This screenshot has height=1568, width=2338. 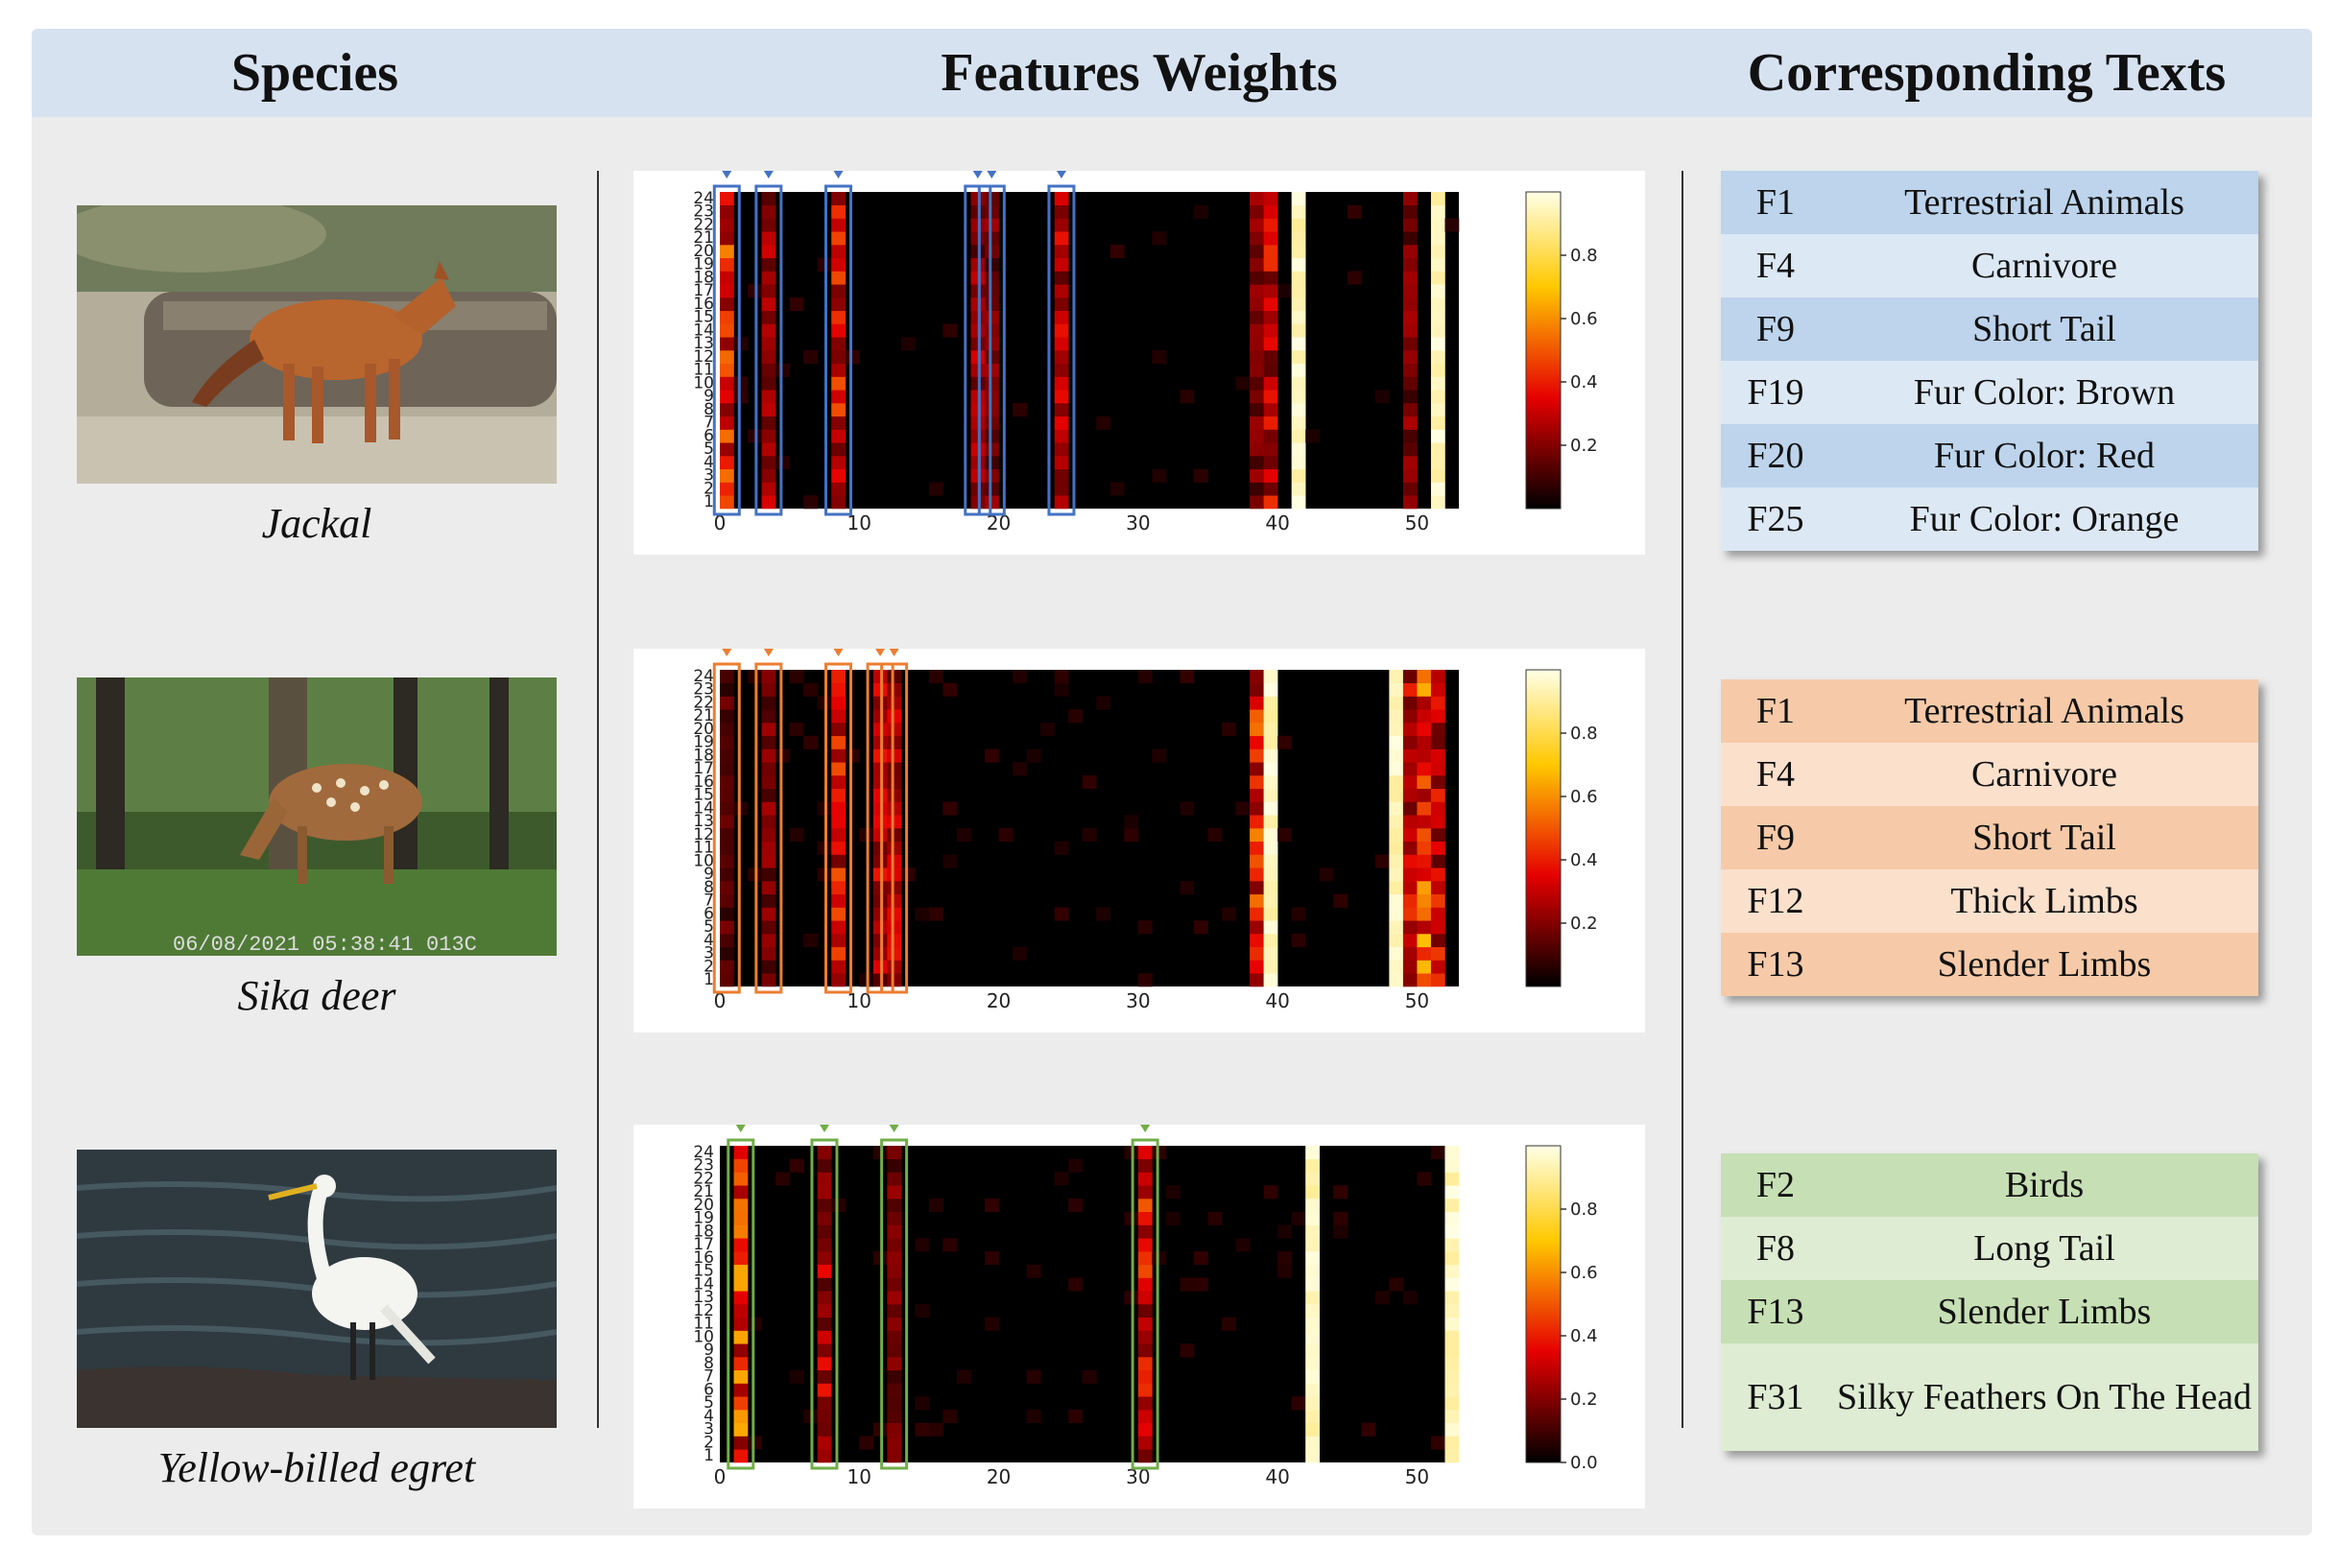 What do you see at coordinates (709, 1442) in the screenshot?
I see `y-tick-label: 2` at bounding box center [709, 1442].